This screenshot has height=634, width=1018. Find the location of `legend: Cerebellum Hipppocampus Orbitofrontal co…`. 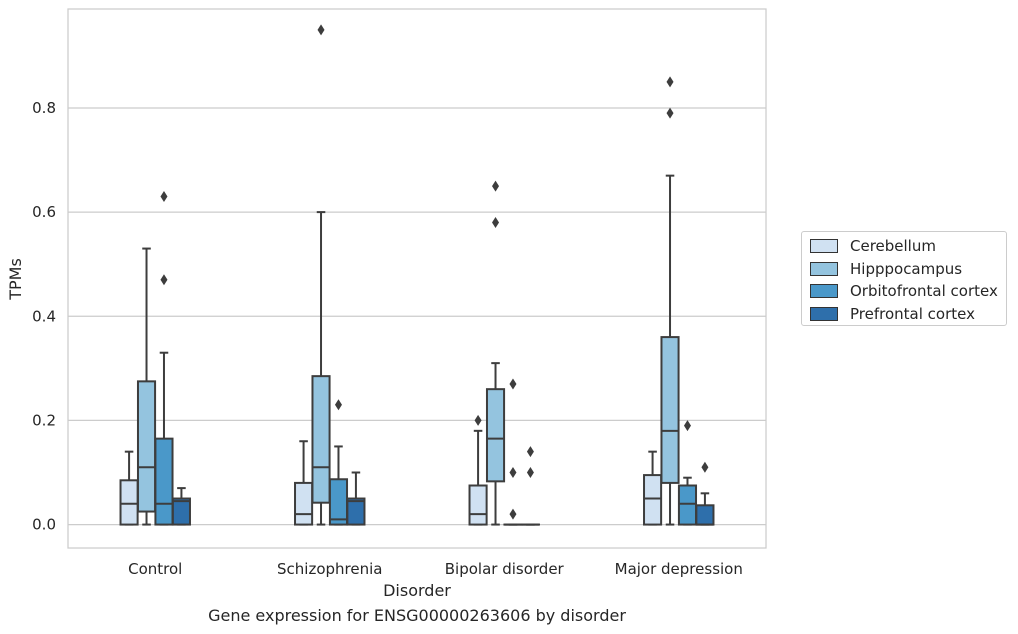

legend: Cerebellum Hipppocampus Orbitofrontal co… is located at coordinates (904, 278).